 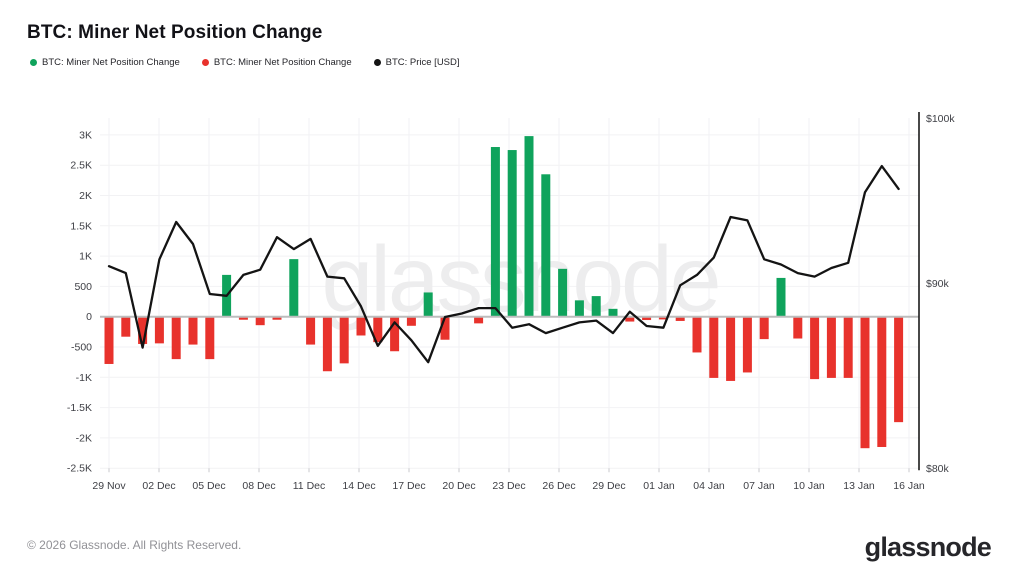 I want to click on left-axis-tick-label: 0, so click(x=89, y=317).